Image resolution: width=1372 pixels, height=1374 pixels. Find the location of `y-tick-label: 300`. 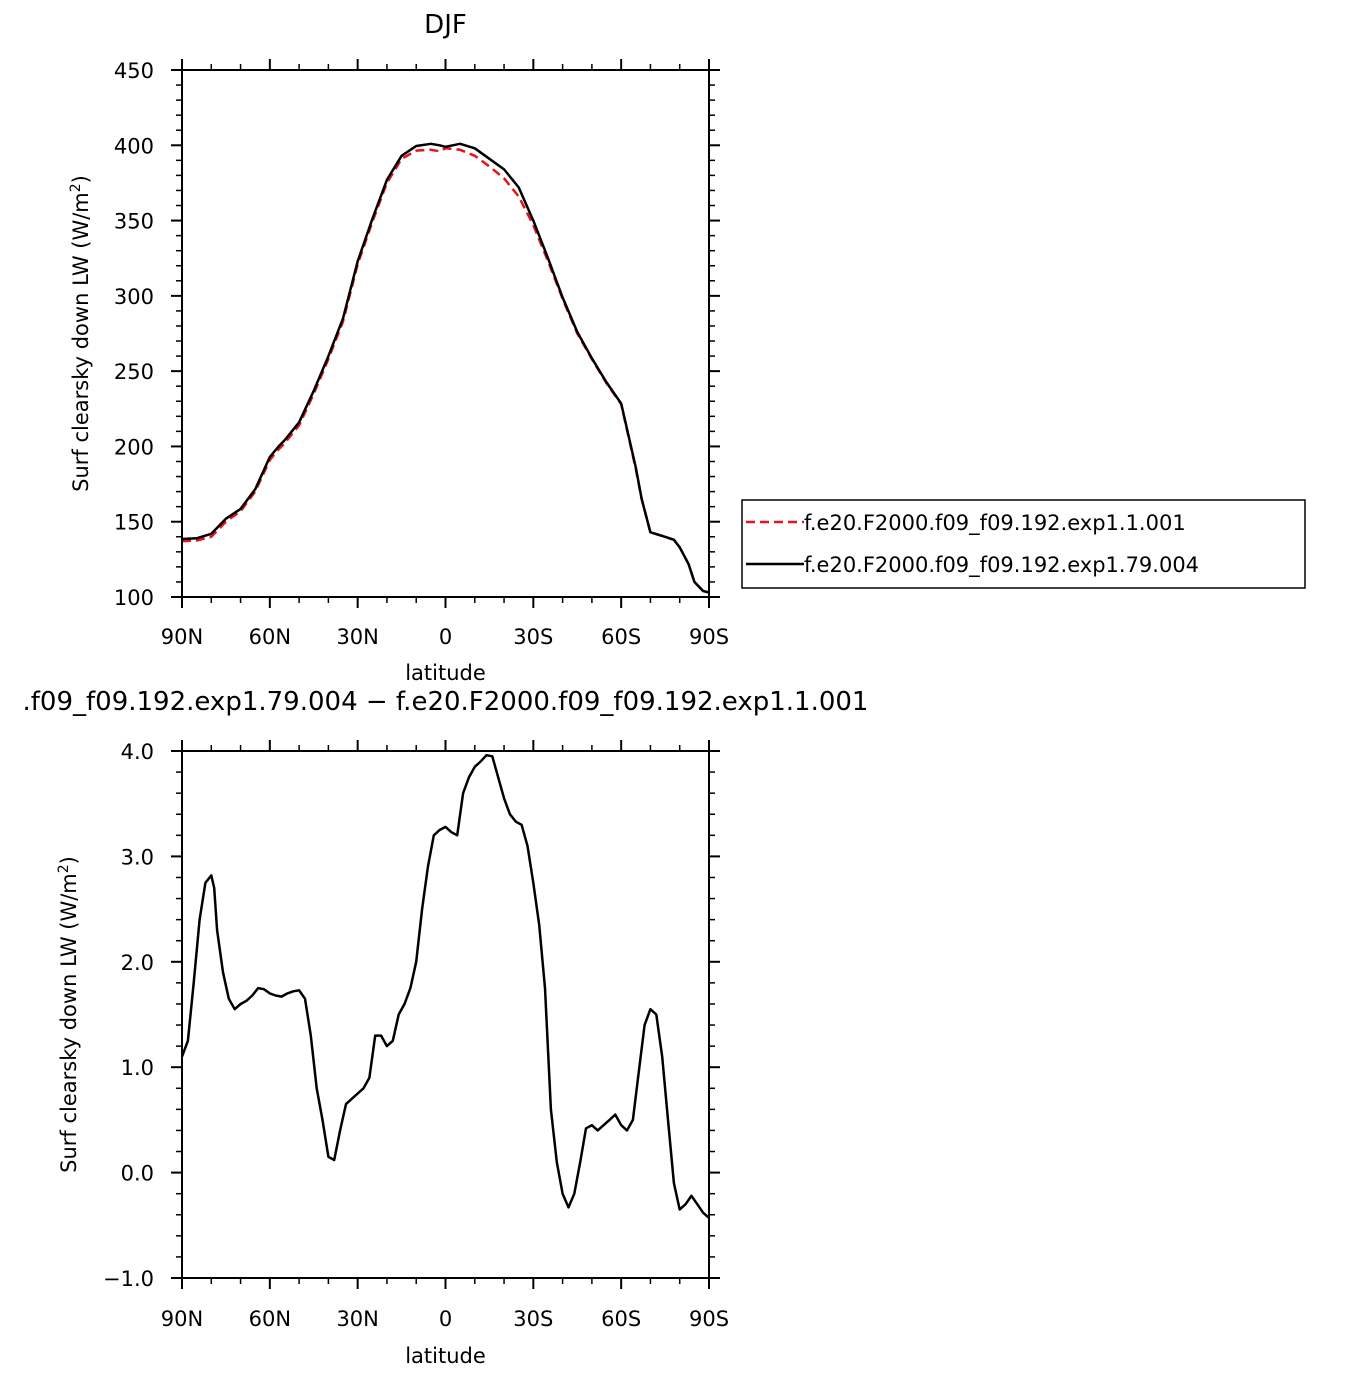

y-tick-label: 300 is located at coordinates (134, 297).